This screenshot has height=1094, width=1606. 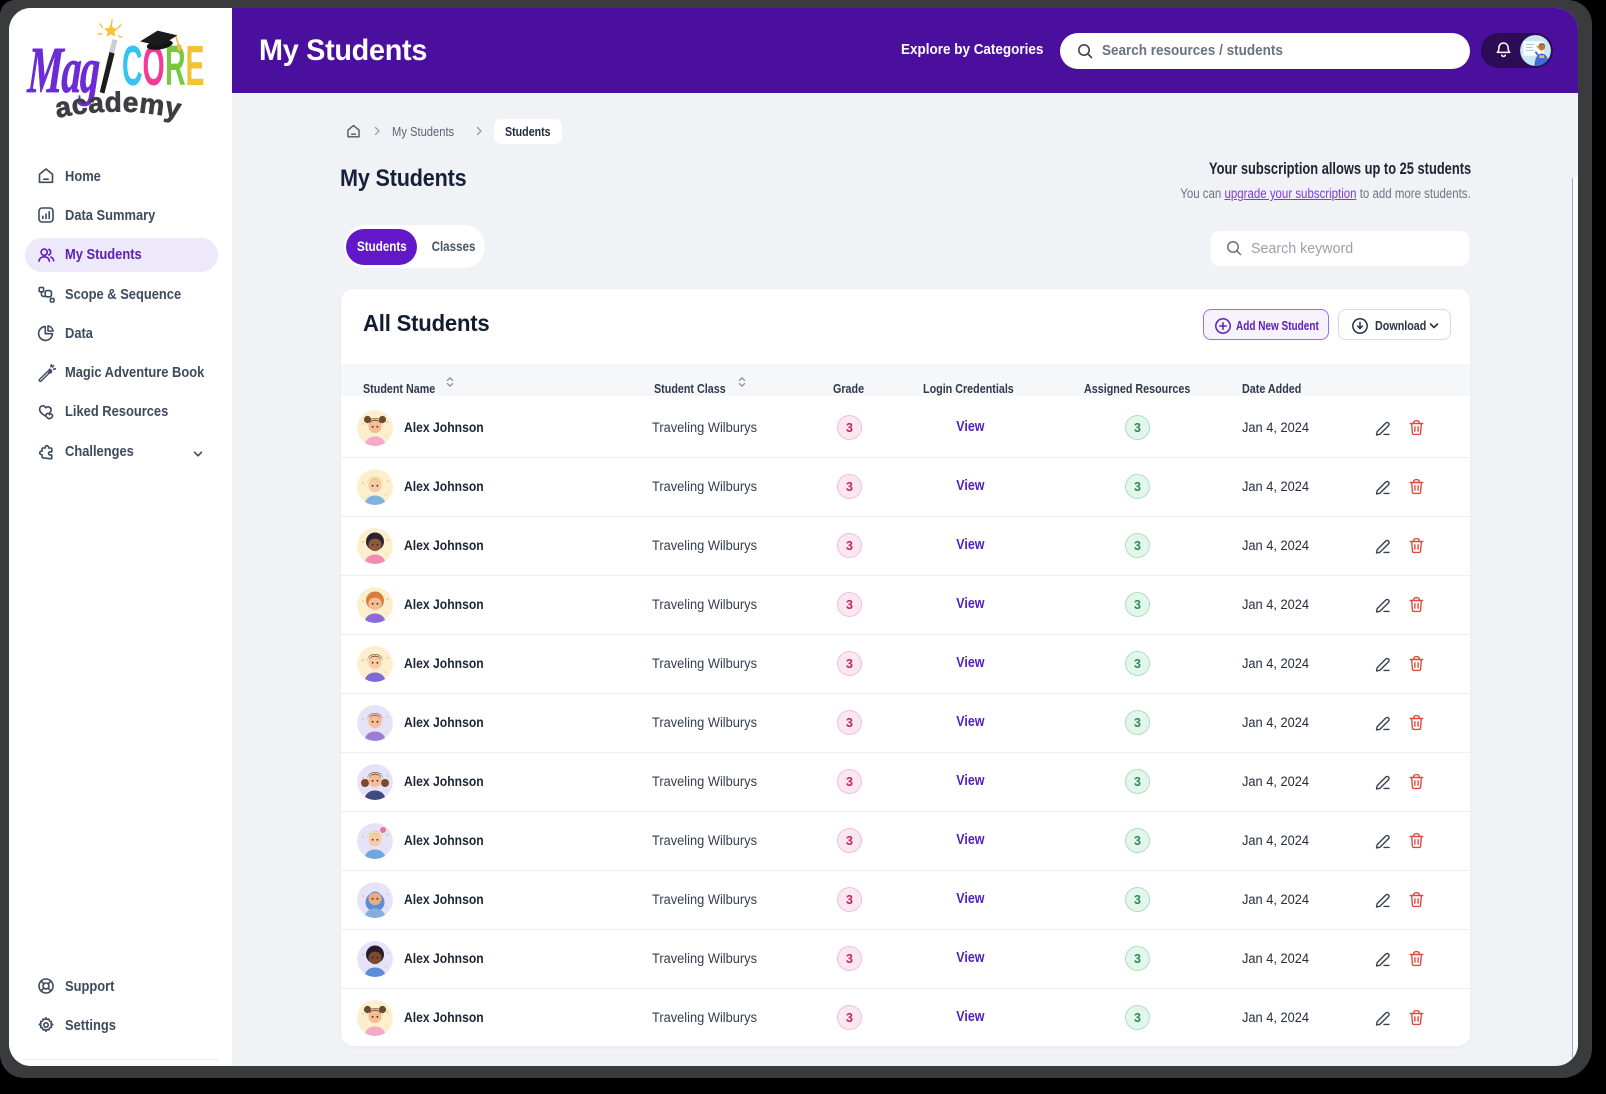 I want to click on svg-text: E, so click(x=195, y=65).